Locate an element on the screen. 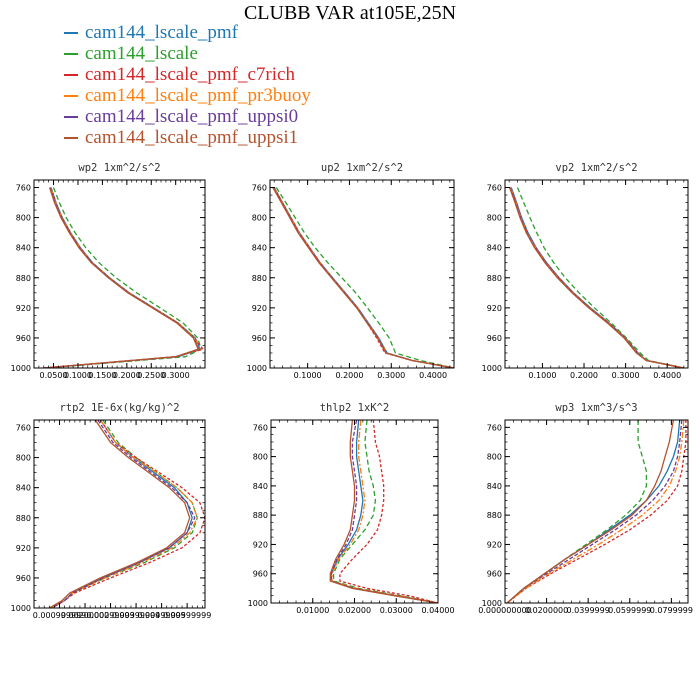 This screenshot has width=700, height=700. legend-item: cam144_lscale is located at coordinates (187, 53).